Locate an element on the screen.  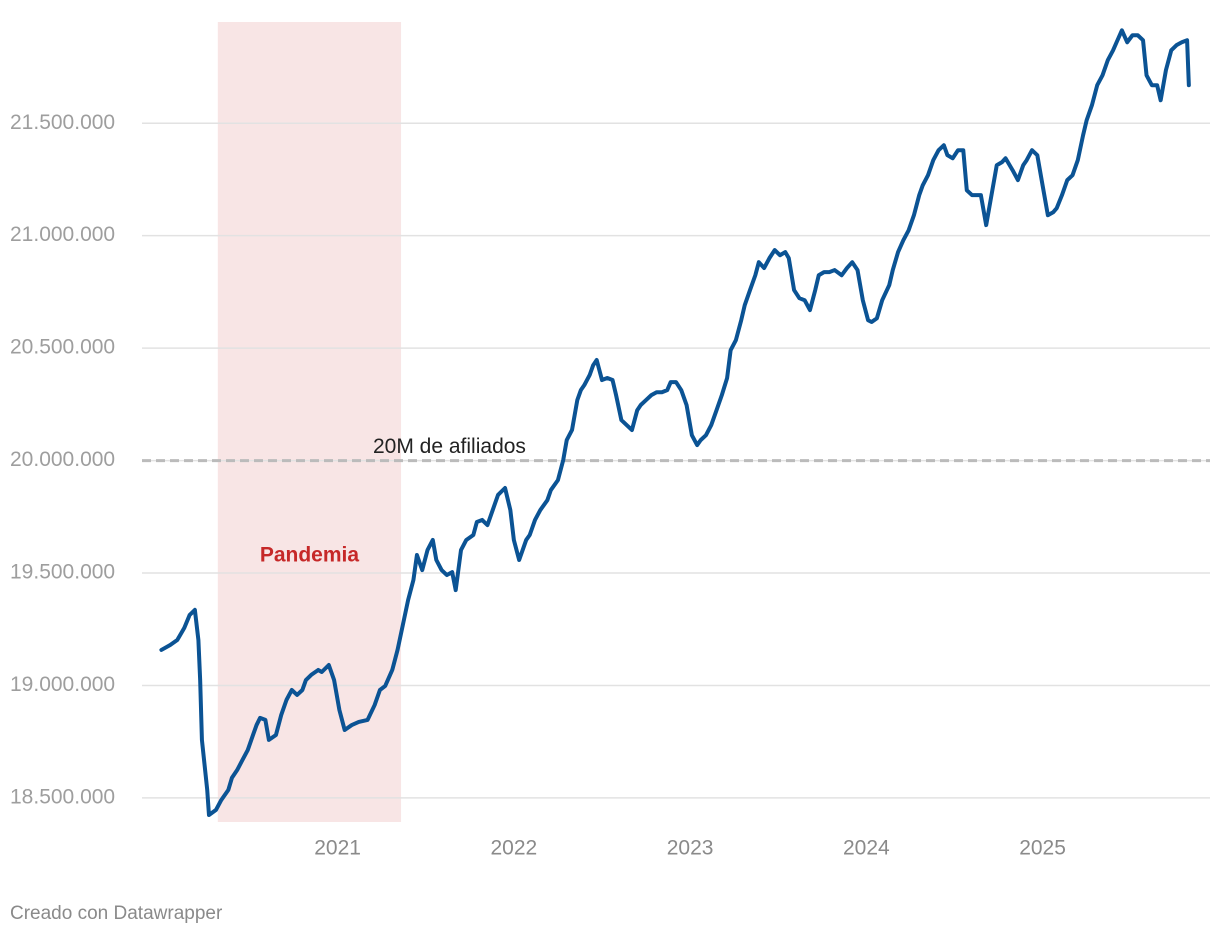
reference-label: 20M de afiliados is located at coordinates (449, 446).